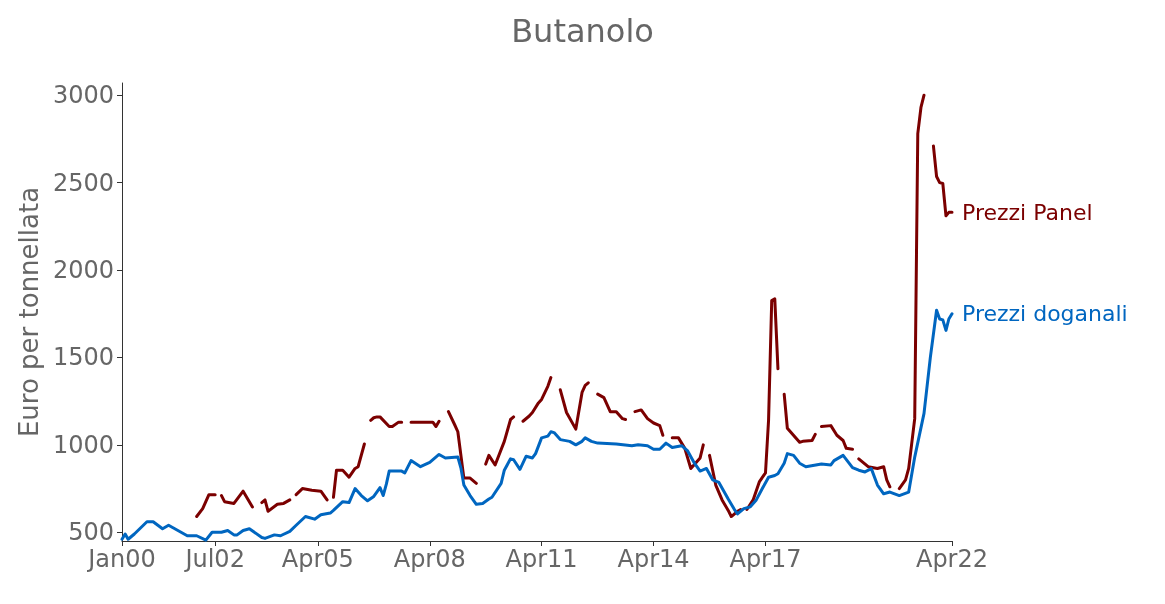 The height and width of the screenshot is (604, 1165). What do you see at coordinates (952, 559) in the screenshot?
I see `x-tick-label: Apr22` at bounding box center [952, 559].